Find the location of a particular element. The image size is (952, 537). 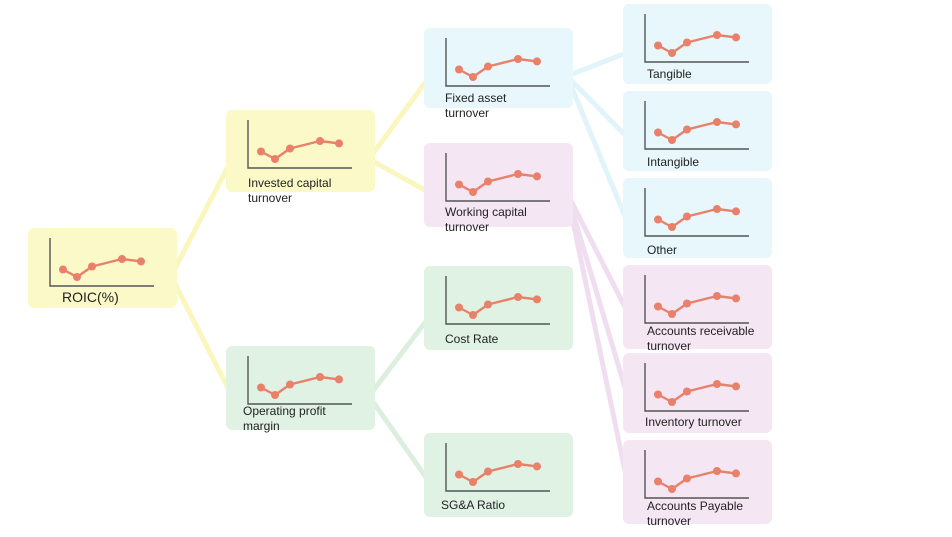

edge-fixed_asset_turnover-to-intangible is located at coordinates (598, 107).